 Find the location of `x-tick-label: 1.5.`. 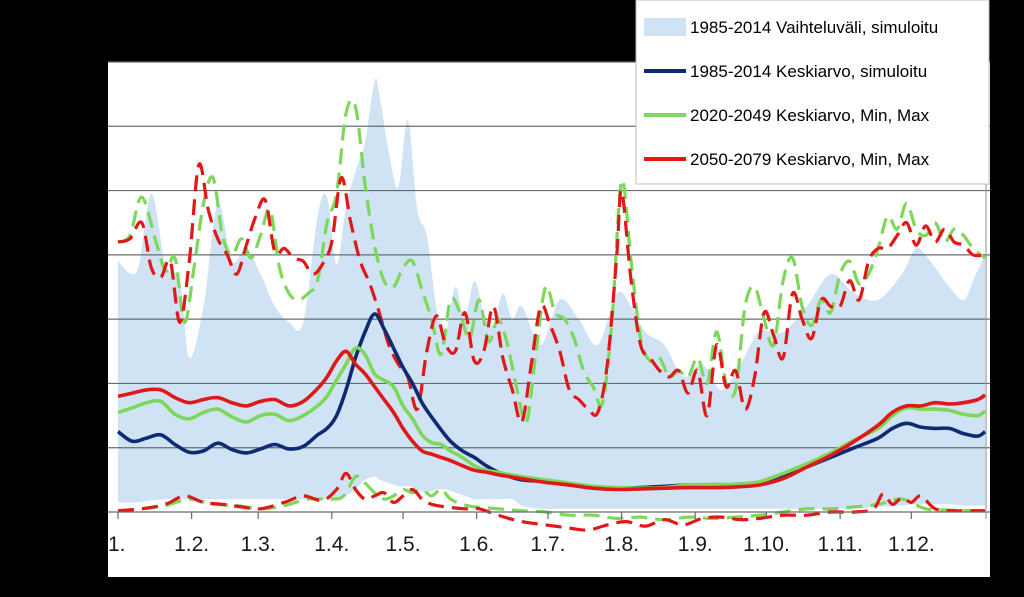

x-tick-label: 1.5. is located at coordinates (403, 544).